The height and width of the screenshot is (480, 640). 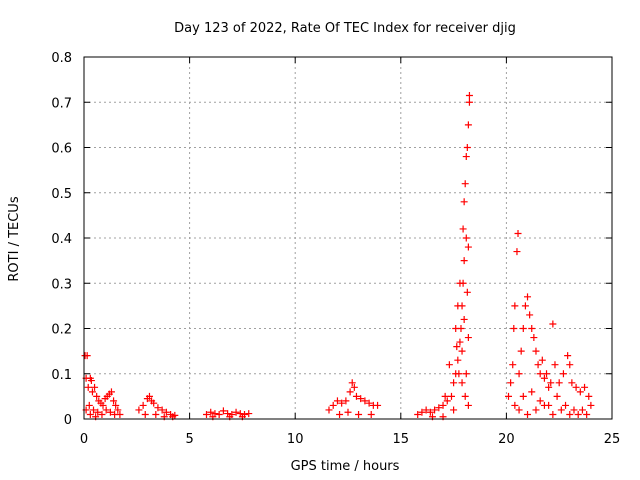 What do you see at coordinates (345, 466) in the screenshot?
I see `x-axis-label: GPS time / hours` at bounding box center [345, 466].